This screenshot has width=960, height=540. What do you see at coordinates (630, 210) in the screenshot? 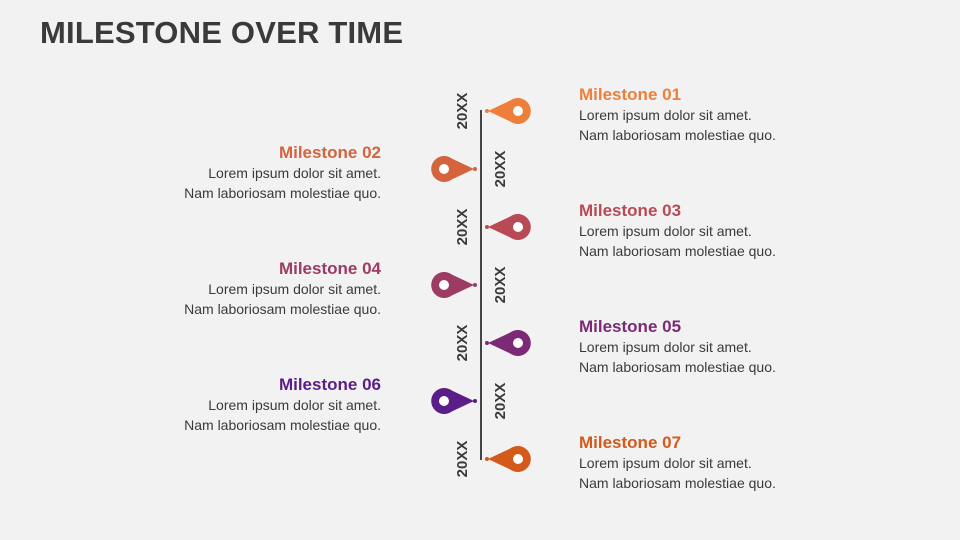
I see `milestone-title: Milestone 03` at bounding box center [630, 210].